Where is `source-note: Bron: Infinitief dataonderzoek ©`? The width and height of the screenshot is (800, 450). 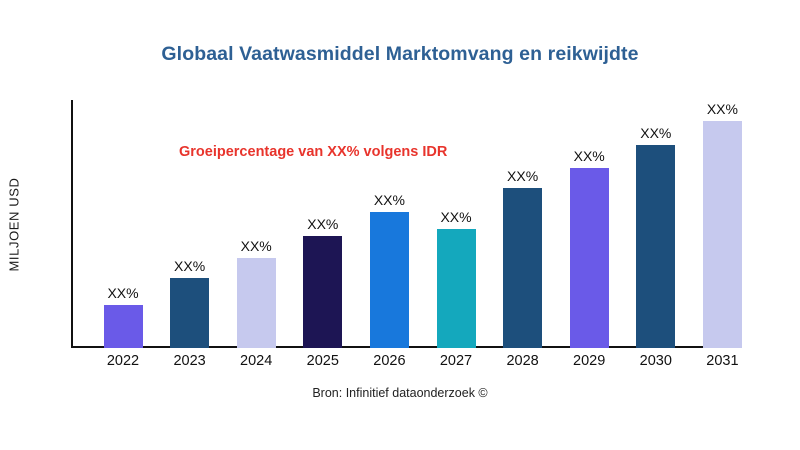
source-note: Bron: Infinitief dataonderzoek © is located at coordinates (400, 393).